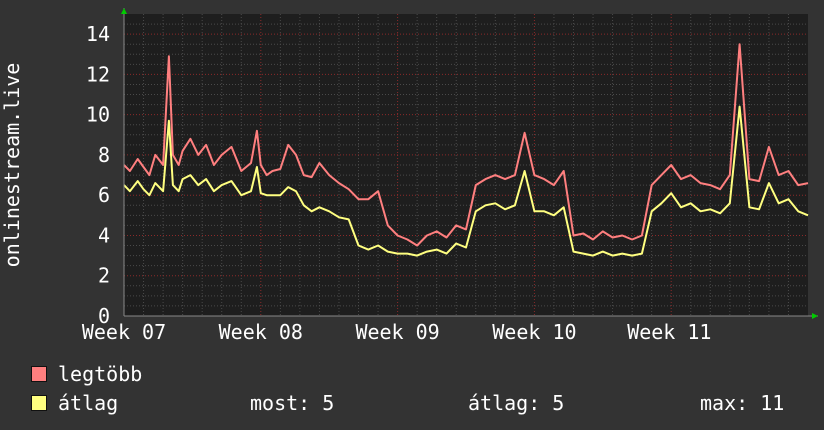 This screenshot has width=824, height=430. What do you see at coordinates (669, 332) in the screenshot?
I see `x-tick-label: Week 11` at bounding box center [669, 332].